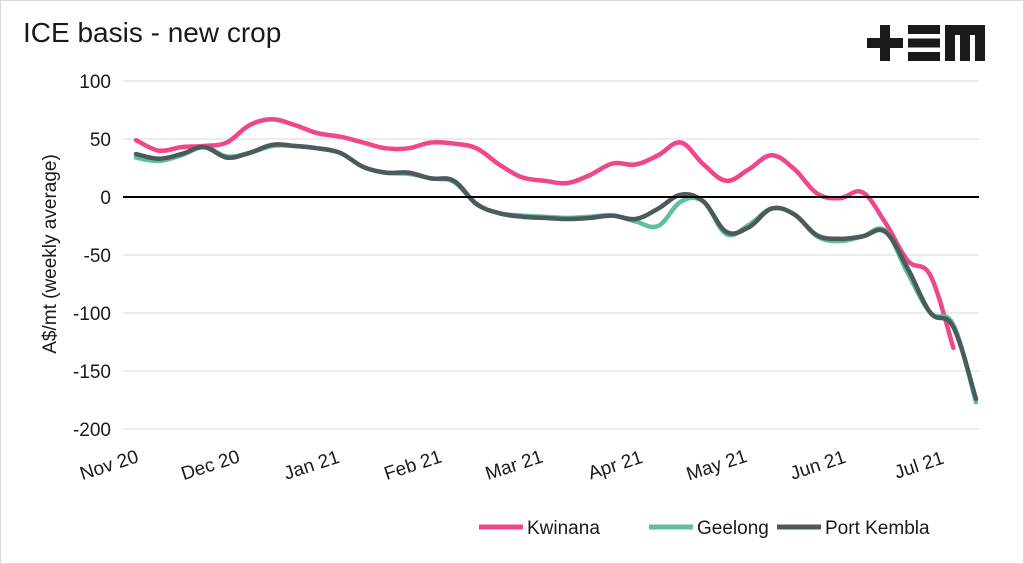 The image size is (1024, 564). Describe the element at coordinates (413, 466) in the screenshot. I see `x-tick-label: Feb 21` at that location.